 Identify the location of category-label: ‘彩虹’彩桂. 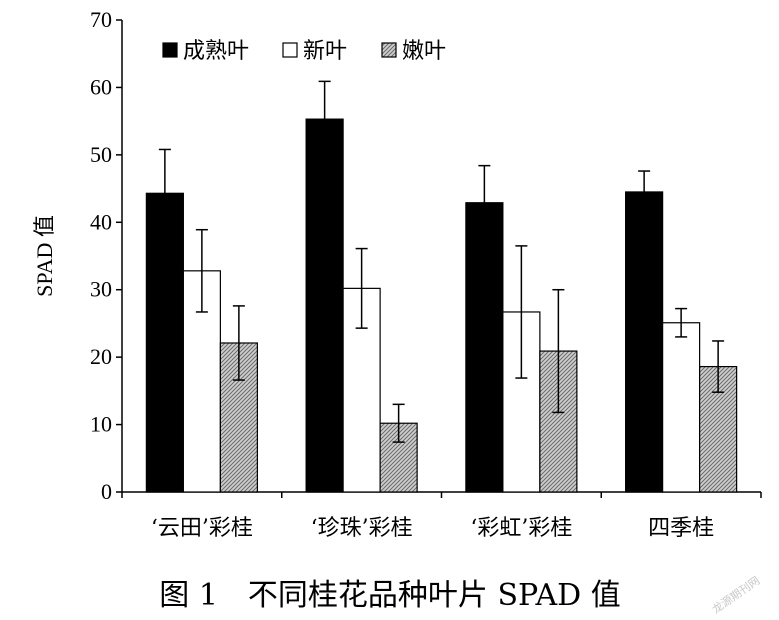
(521, 528).